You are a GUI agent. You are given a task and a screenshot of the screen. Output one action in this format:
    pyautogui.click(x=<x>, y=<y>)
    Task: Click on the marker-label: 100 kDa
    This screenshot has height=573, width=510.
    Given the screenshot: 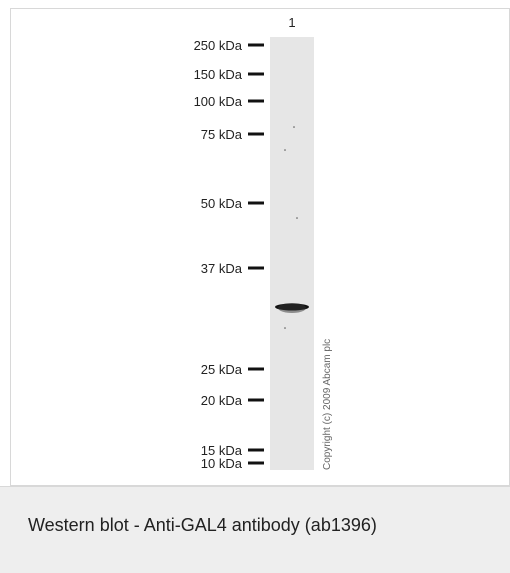 What is the action you would take?
    pyautogui.click(x=218, y=101)
    